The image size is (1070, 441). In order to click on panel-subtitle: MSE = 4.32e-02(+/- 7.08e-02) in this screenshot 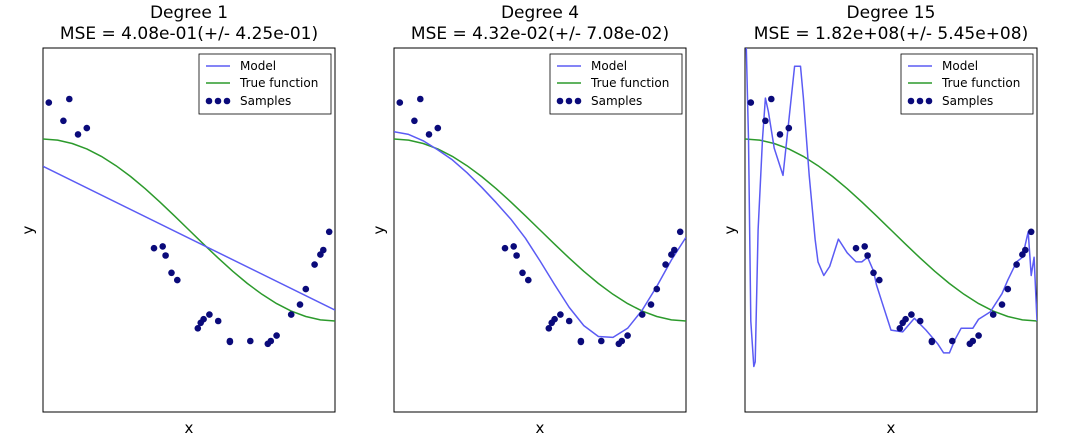, I will do `click(540, 34)`.